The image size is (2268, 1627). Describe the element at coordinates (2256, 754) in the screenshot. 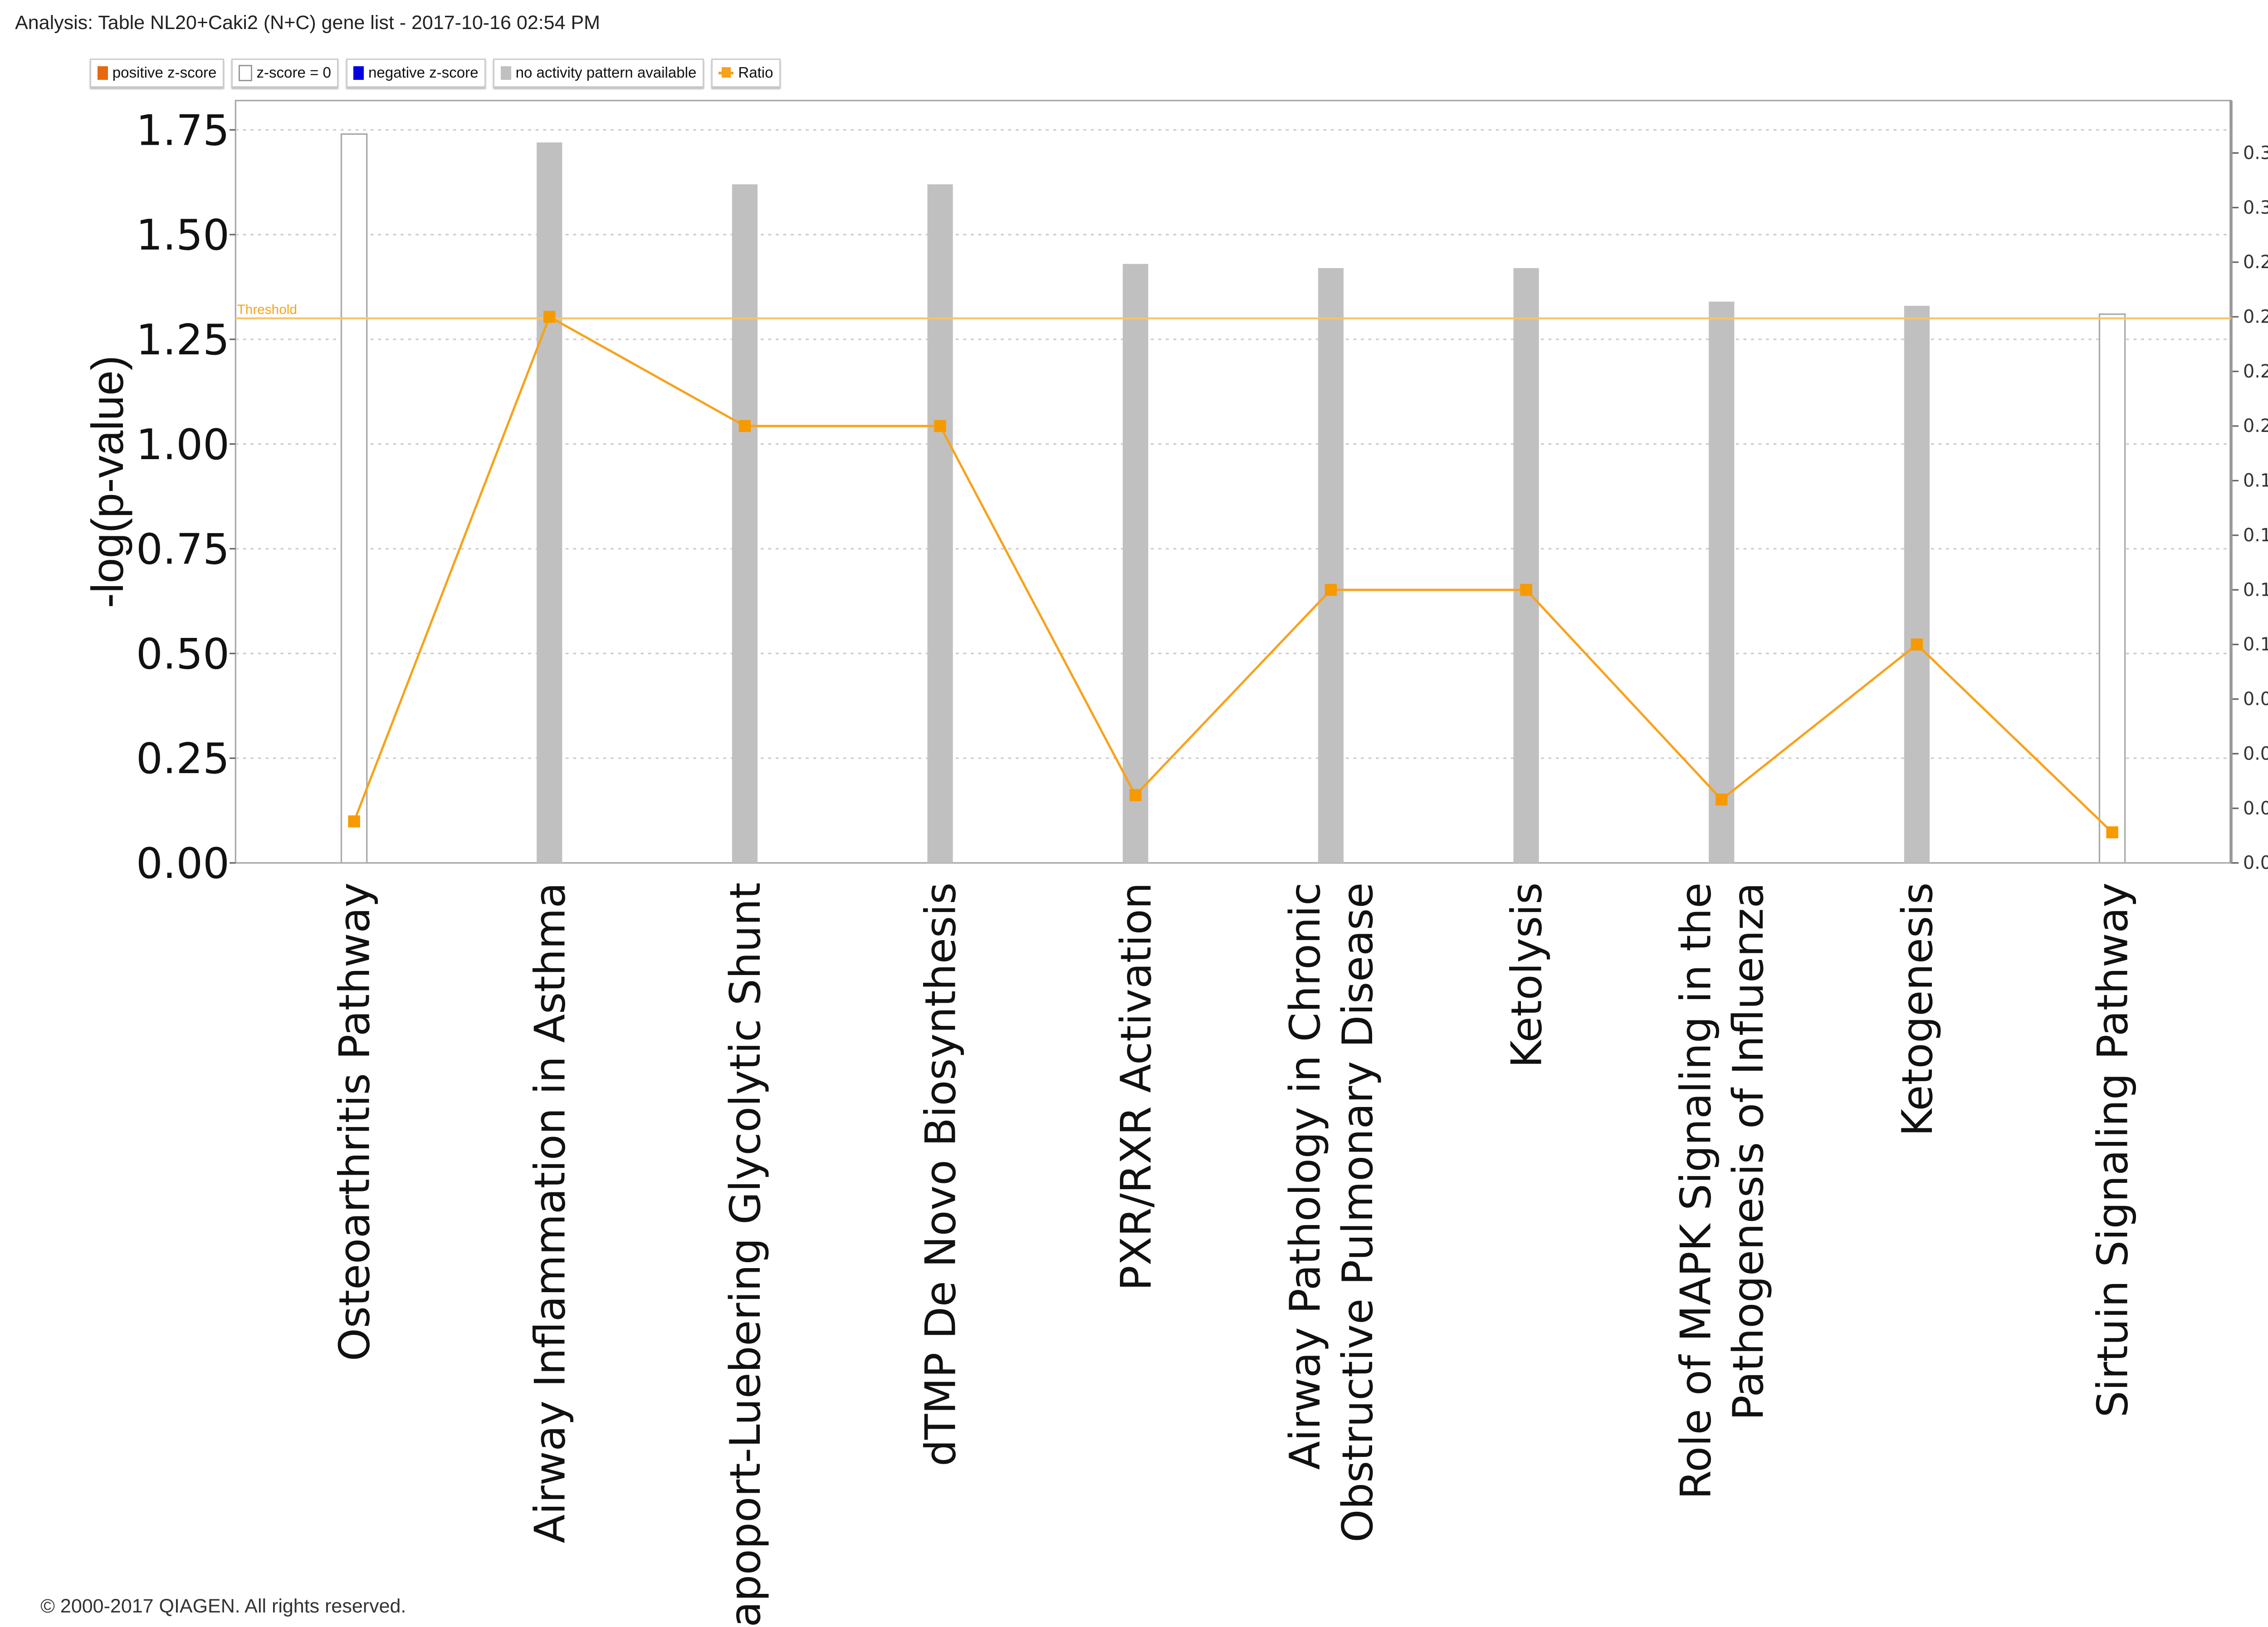

I see `y2-tick-label: 0.050` at that location.